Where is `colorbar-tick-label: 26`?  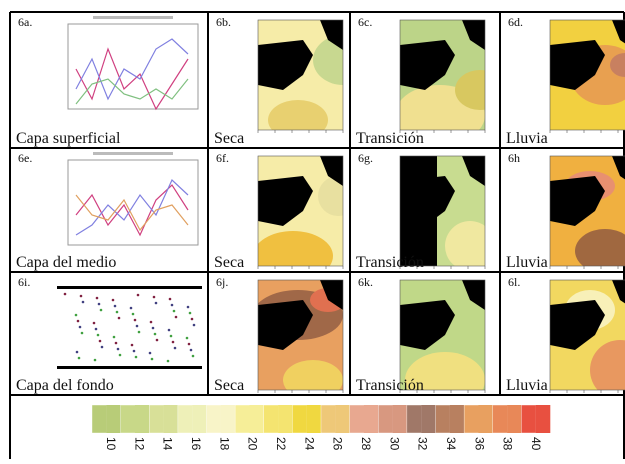
colorbar-tick-label: 26 is located at coordinates (338, 444).